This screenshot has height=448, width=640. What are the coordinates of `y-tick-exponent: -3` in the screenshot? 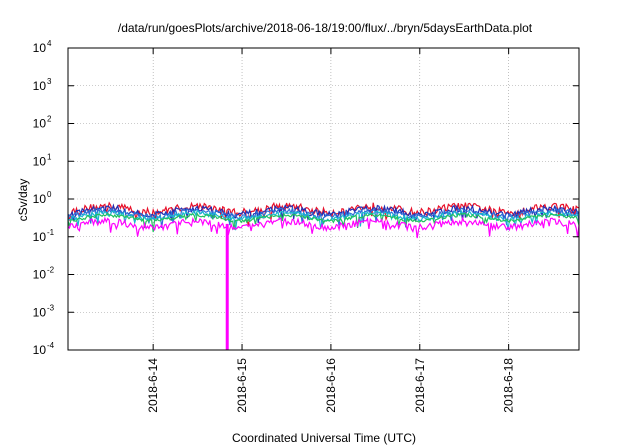 It's located at (51, 307).